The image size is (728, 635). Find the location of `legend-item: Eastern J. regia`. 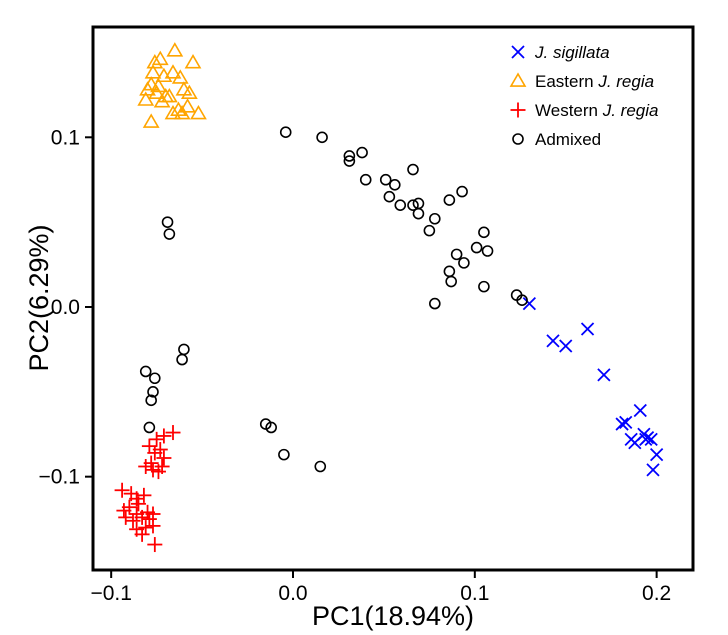

legend-item: Eastern J. regia is located at coordinates (581, 81).